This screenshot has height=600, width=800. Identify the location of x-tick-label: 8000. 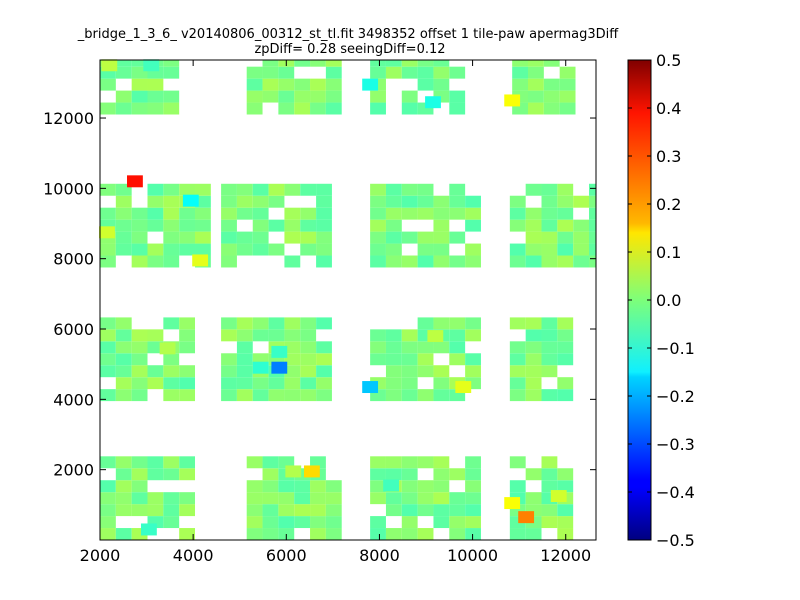
(379, 555).